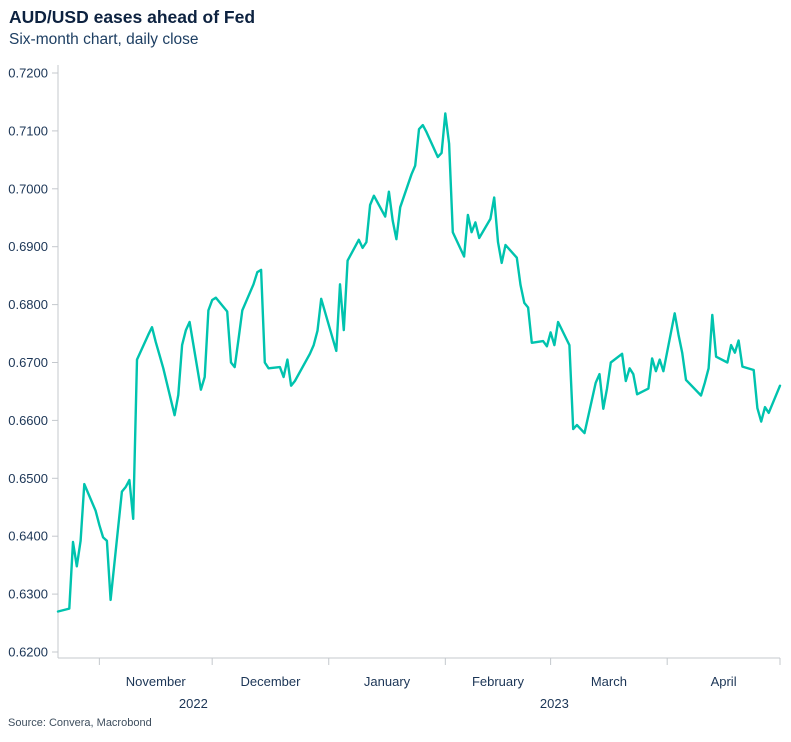  Describe the element at coordinates (28, 73) in the screenshot. I see `y-tick-label: 0.7200` at that location.